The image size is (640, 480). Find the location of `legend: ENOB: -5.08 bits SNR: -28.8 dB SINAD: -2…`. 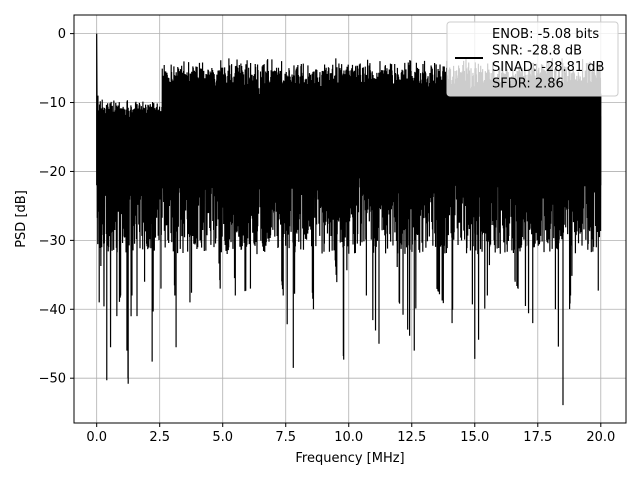

legend: ENOB: -5.08 bits SNR: -28.8 dB SINAD: -2… is located at coordinates (532, 59).